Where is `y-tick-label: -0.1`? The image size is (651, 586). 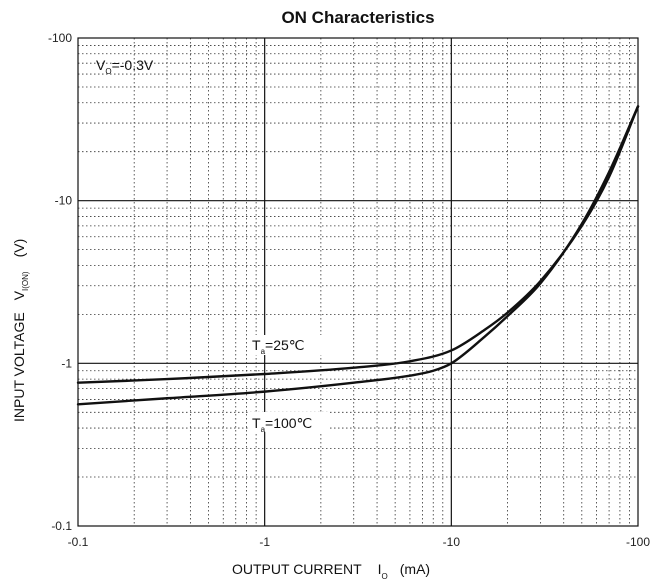 y-tick-label: -0.1 is located at coordinates (61, 526).